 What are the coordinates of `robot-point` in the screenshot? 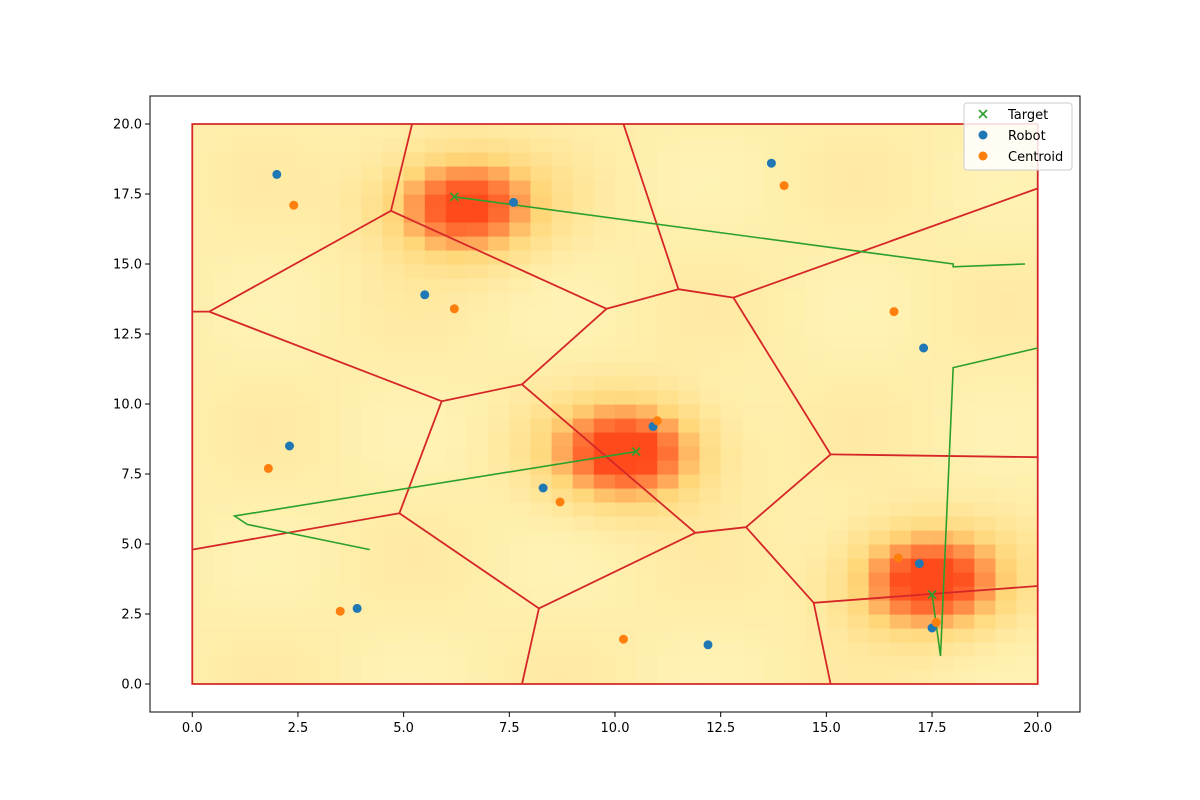 It's located at (357, 608).